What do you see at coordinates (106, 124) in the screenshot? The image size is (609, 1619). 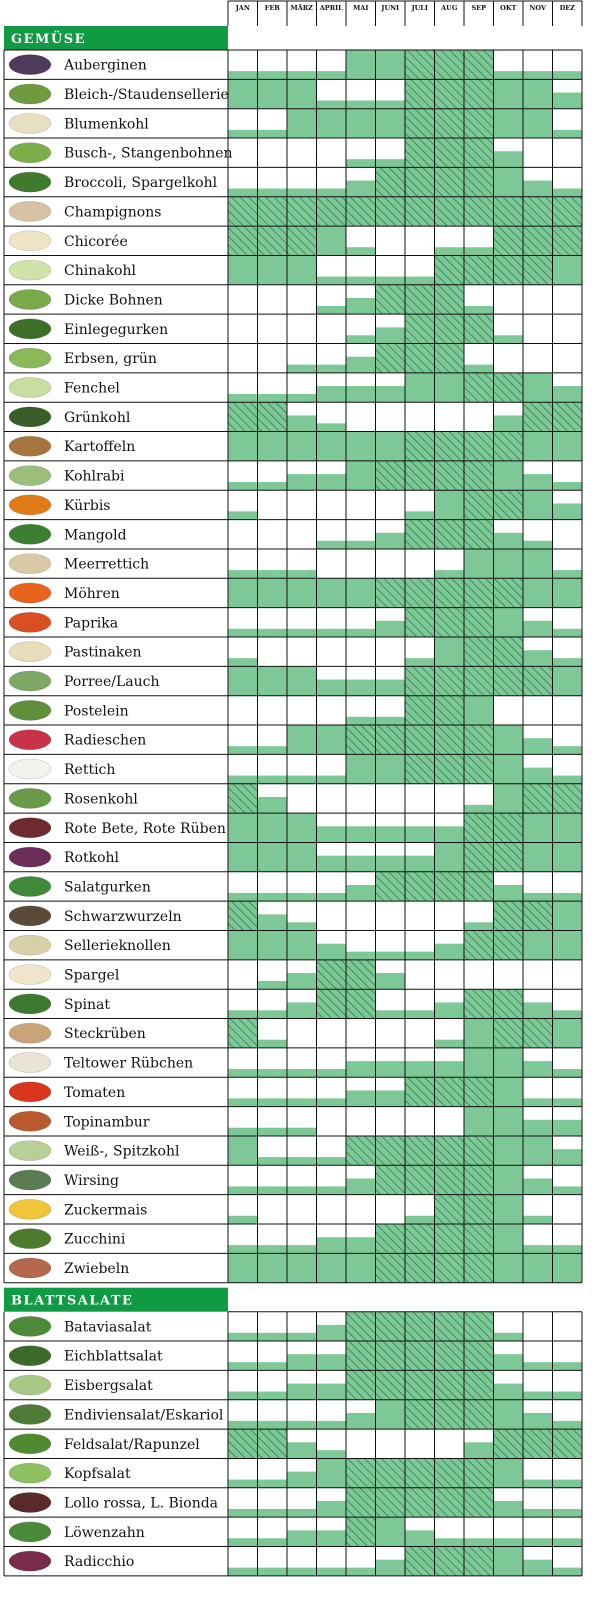 I see `vegetable-name: Blumenkohl` at bounding box center [106, 124].